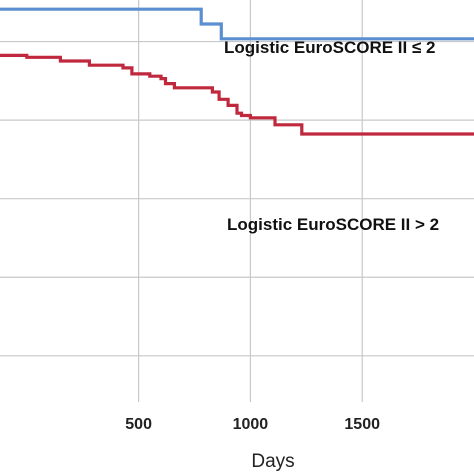  Describe the element at coordinates (272, 461) in the screenshot. I see `x-axis-title: Days` at that location.